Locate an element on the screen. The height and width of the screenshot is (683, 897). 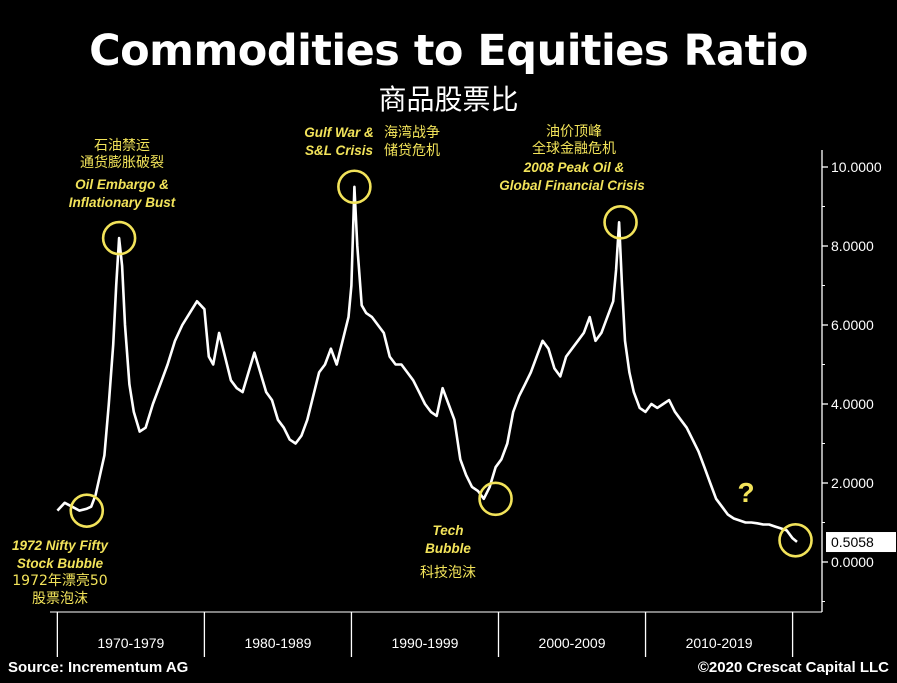
last-value-label: 0.5058 is located at coordinates (852, 542).